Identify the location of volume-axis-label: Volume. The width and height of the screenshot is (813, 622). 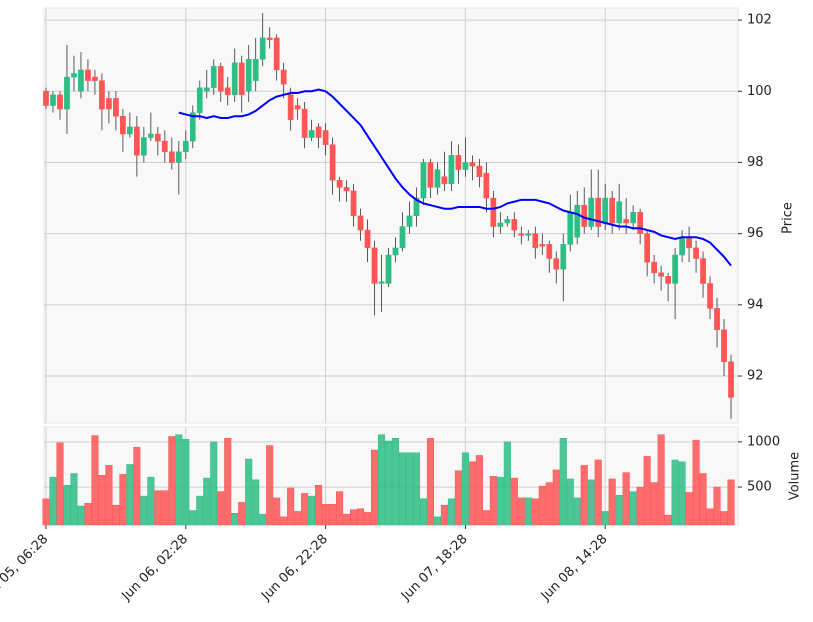
(795, 476).